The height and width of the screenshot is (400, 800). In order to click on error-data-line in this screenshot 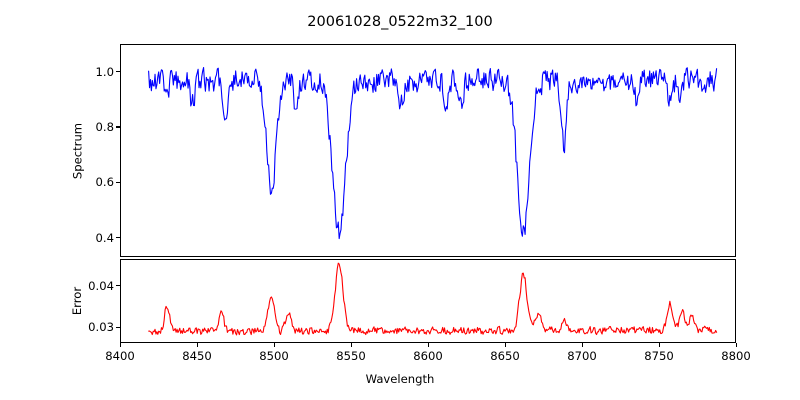, I will do `click(433, 299)`.